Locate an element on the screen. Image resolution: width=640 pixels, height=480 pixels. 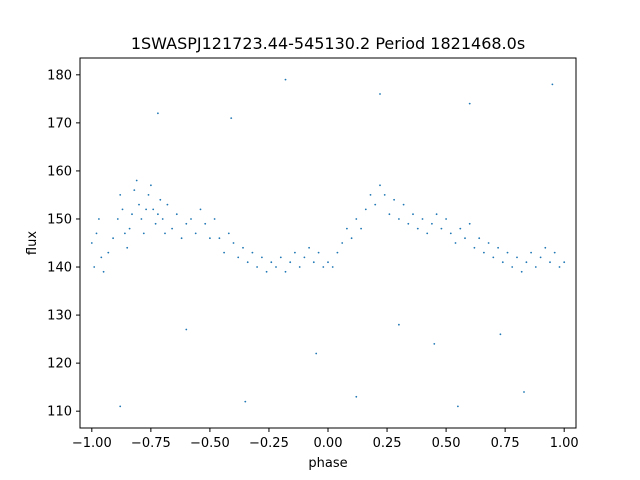
x-tick-label: −0.25 is located at coordinates (269, 443).